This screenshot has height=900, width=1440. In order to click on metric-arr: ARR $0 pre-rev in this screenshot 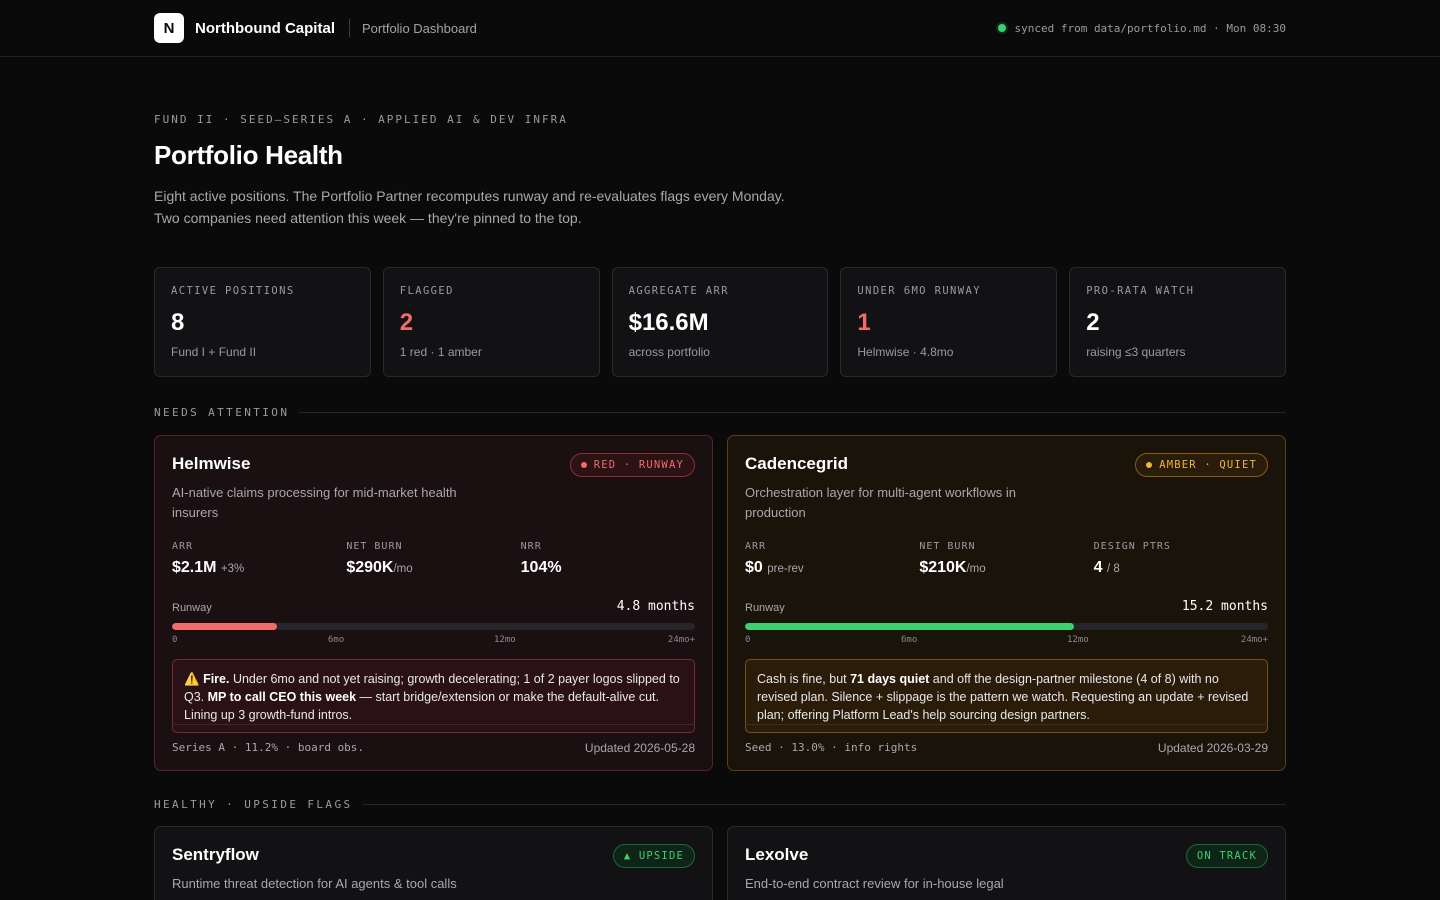, I will do `click(832, 559)`.